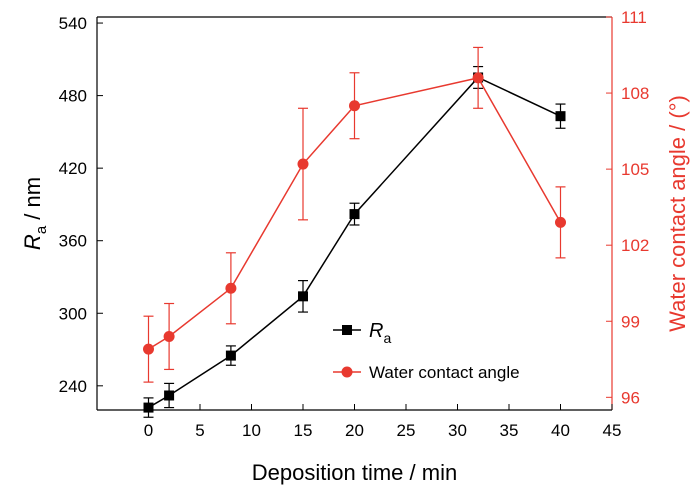 Image resolution: width=700 pixels, height=499 pixels. Describe the element at coordinates (627, 207) in the screenshot. I see `right-y-axis-ticks: 96 99 102 105 108 111` at that location.